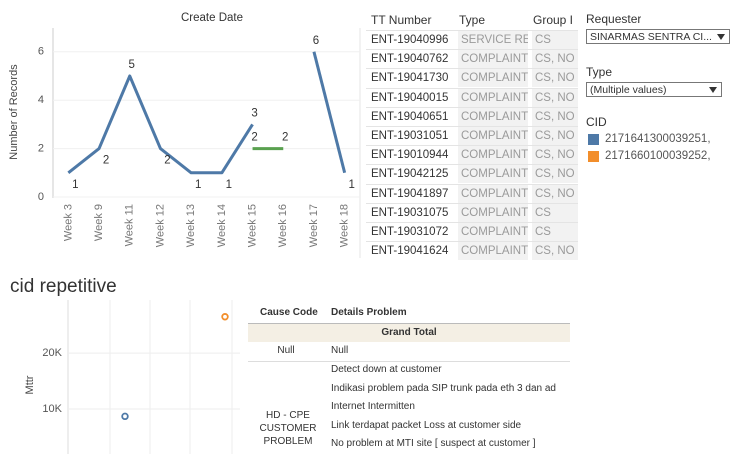 This screenshot has width=736, height=454. Describe the element at coordinates (288, 428) in the screenshot. I see `group-cell: HD - CPE CUSTOMER PROBLEM` at that location.